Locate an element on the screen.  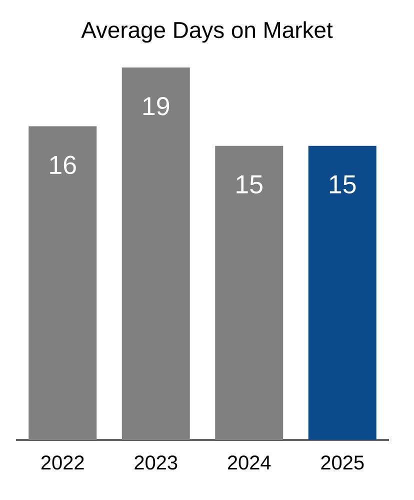
x-tick-label: 2023 is located at coordinates (156, 463).